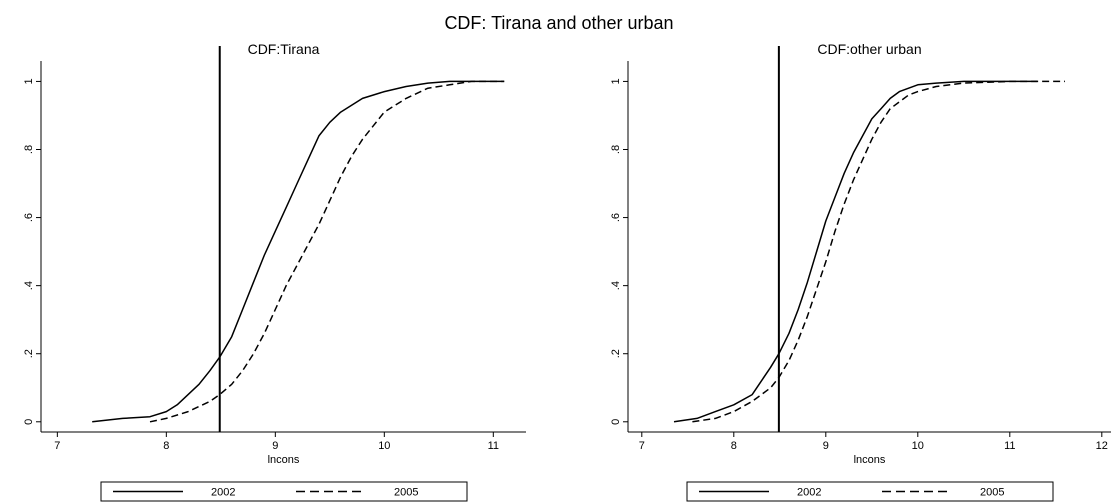  Describe the element at coordinates (869, 49) in the screenshot. I see `panel-title: CDF:other urban` at that location.